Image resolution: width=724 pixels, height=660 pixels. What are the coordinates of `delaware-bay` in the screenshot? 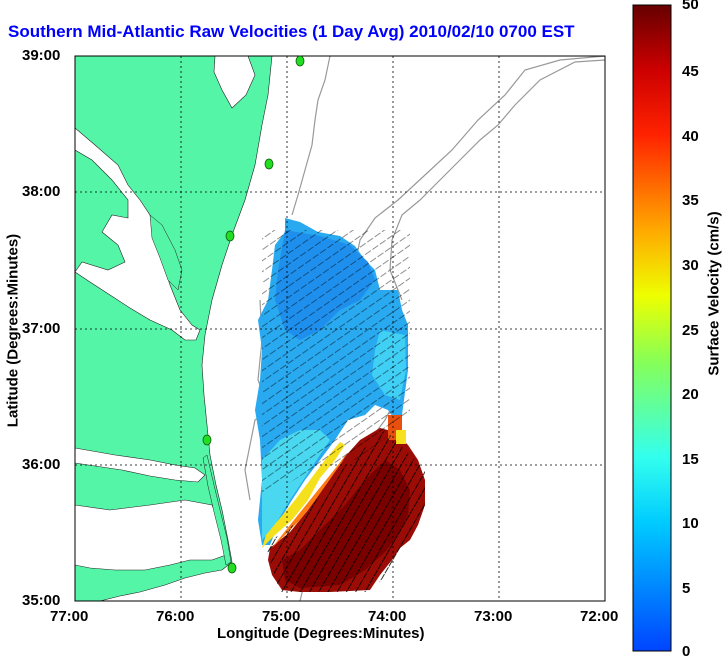 It's located at (234, 82).